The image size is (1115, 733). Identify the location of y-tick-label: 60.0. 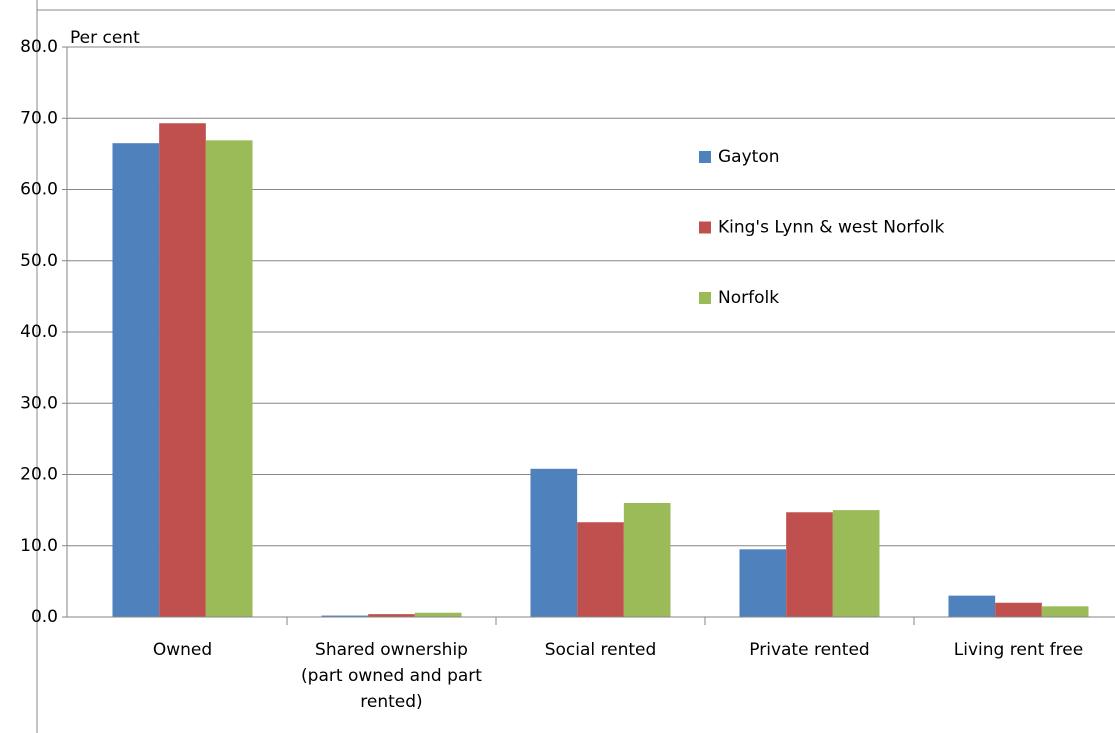
(39, 190).